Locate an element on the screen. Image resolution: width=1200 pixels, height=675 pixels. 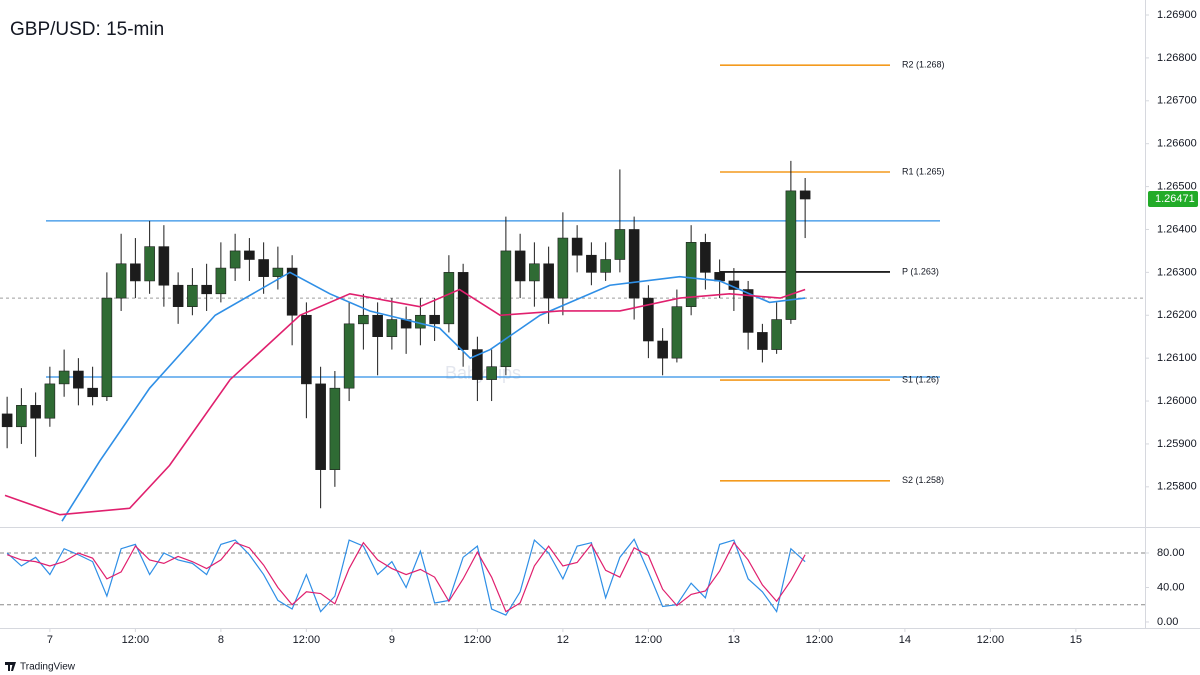
pivot-label: S1 (1.26) is located at coordinates (920, 379).